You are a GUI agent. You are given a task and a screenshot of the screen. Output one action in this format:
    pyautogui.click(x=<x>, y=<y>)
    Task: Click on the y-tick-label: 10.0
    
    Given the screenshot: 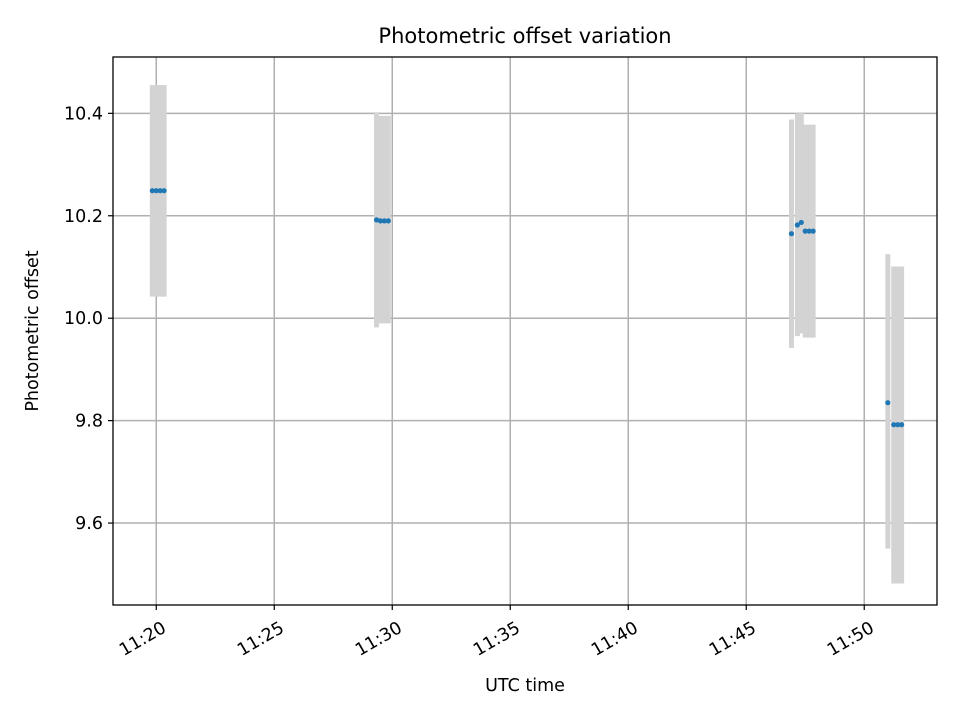 What is the action you would take?
    pyautogui.click(x=83, y=319)
    